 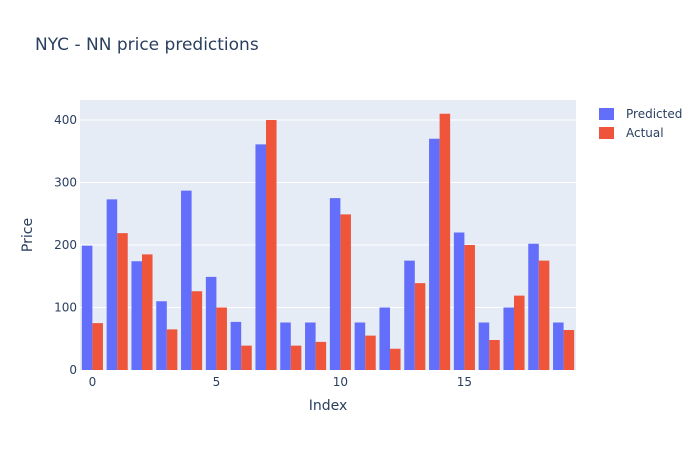 What do you see at coordinates (640, 123) in the screenshot?
I see `legend: Predicted Actual` at bounding box center [640, 123].